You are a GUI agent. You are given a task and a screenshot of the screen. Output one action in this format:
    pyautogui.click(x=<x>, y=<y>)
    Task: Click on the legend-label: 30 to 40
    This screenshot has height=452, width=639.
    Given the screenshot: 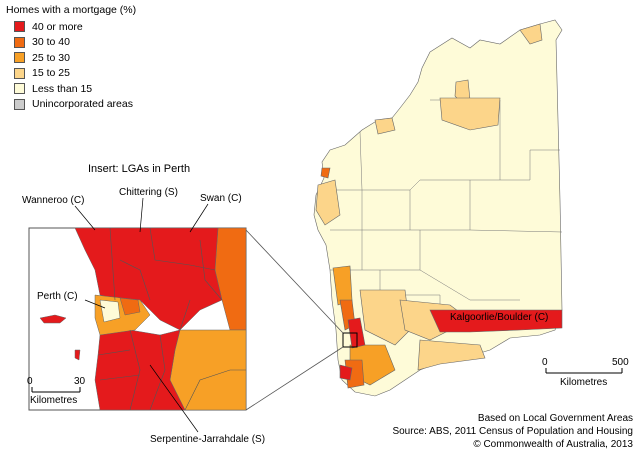 What is the action you would take?
    pyautogui.click(x=51, y=42)
    